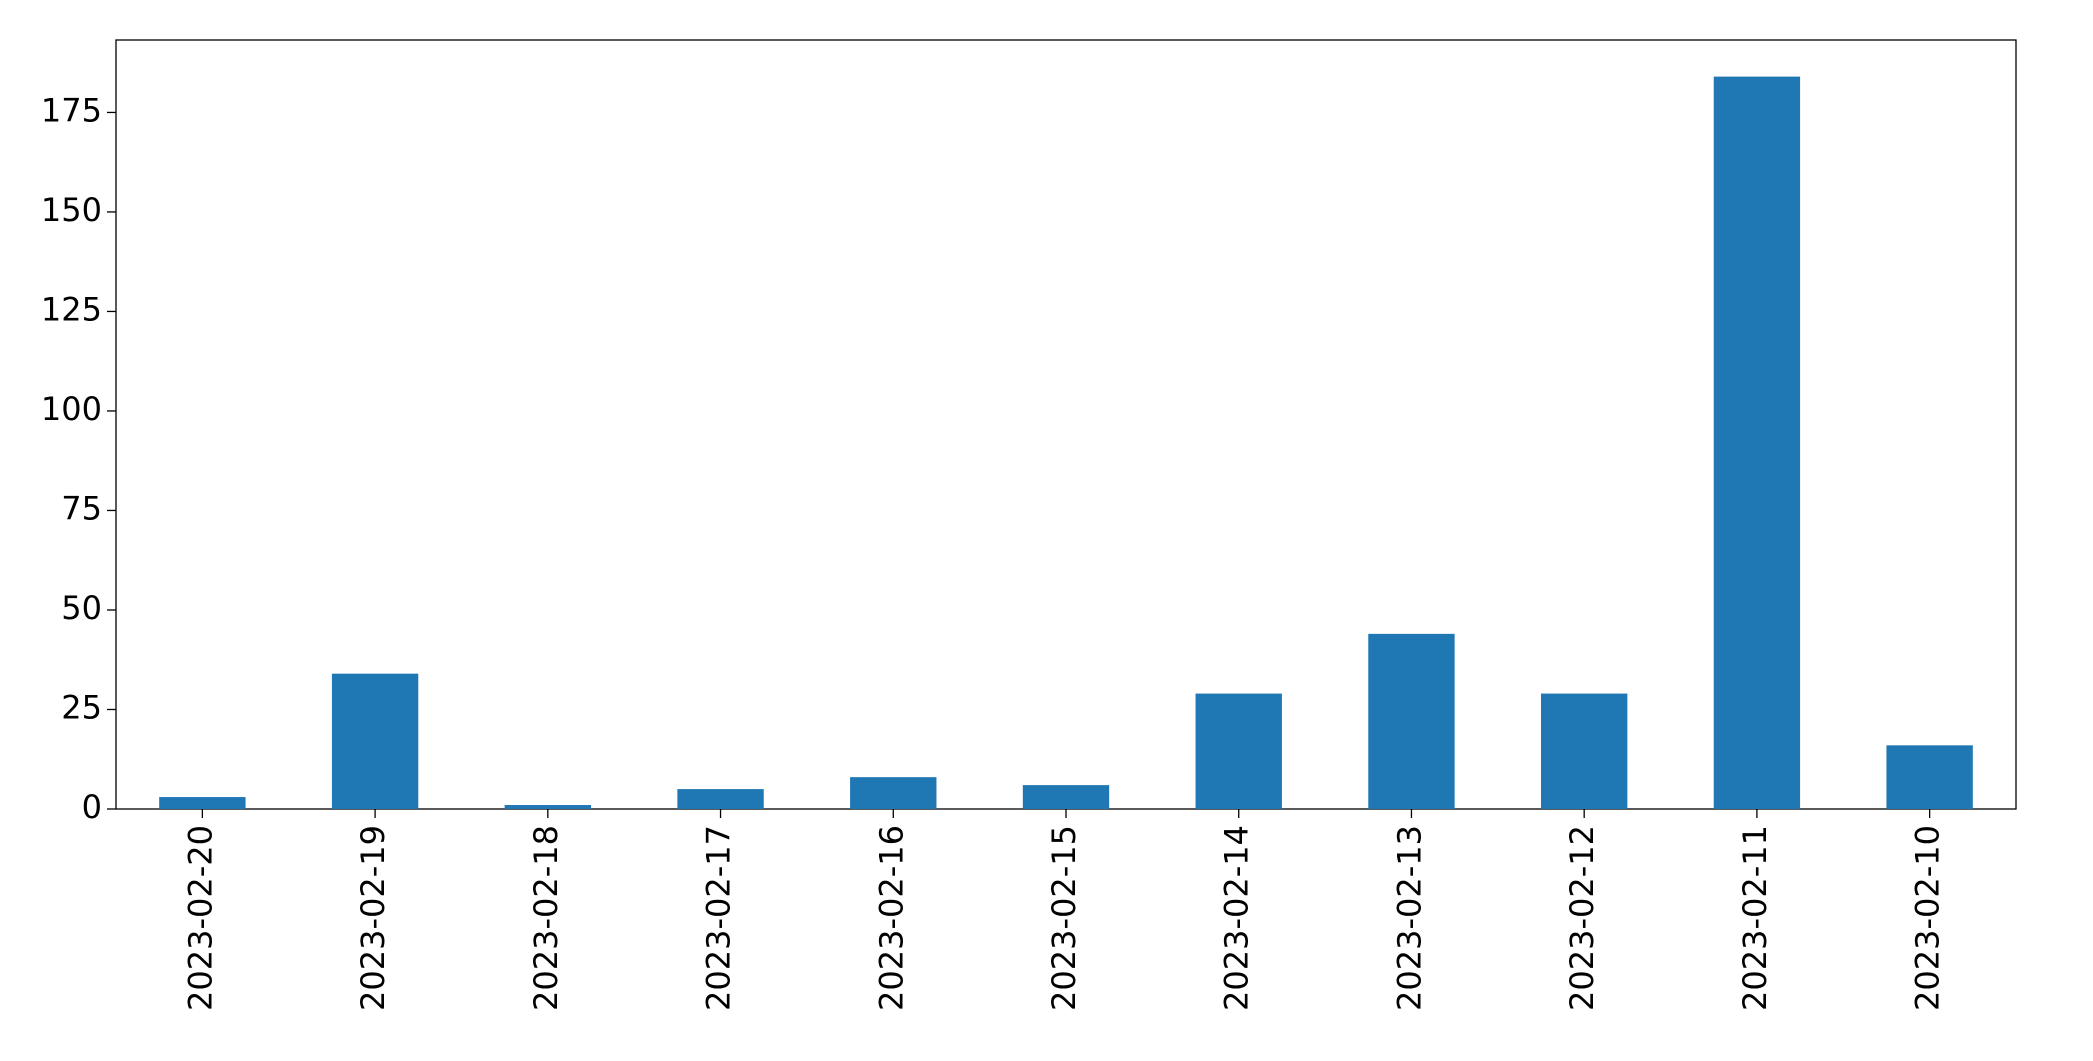 The height and width of the screenshot is (1061, 2093). Describe the element at coordinates (71, 110) in the screenshot. I see `y-tick-label: 175` at that location.